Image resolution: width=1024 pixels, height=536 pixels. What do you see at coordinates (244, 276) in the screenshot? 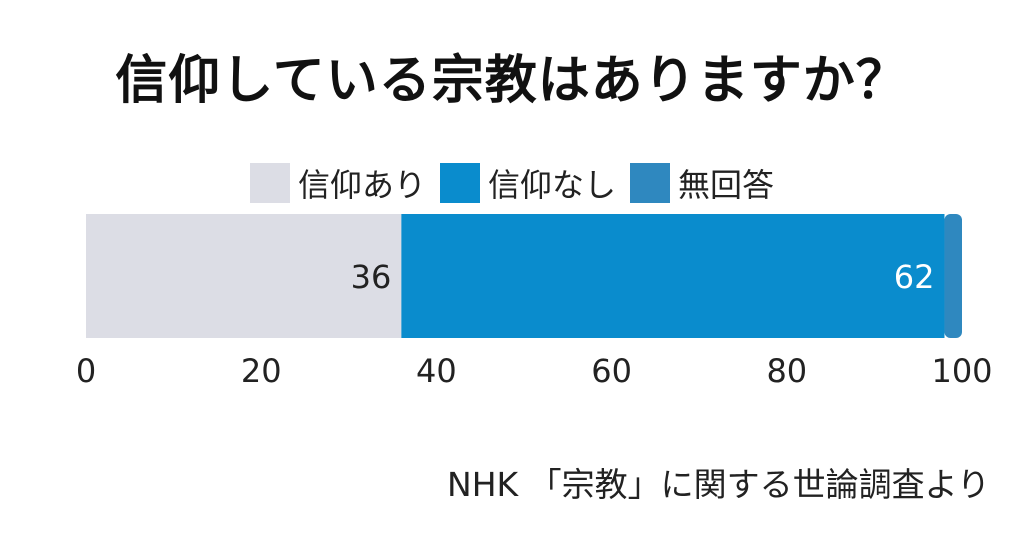
I see `segment-religious` at bounding box center [244, 276].